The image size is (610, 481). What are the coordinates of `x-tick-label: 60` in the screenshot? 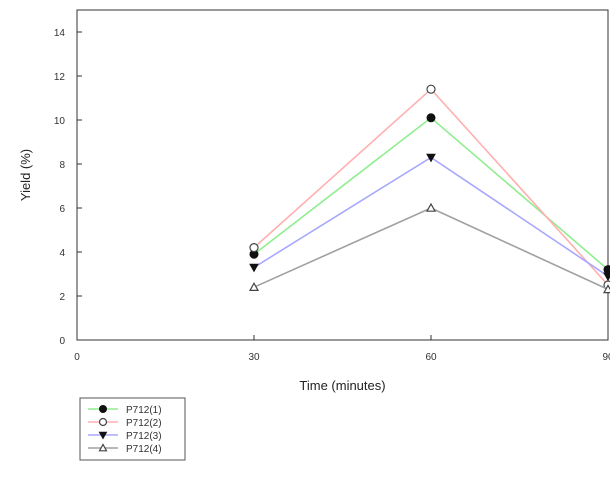 It's located at (431, 357).